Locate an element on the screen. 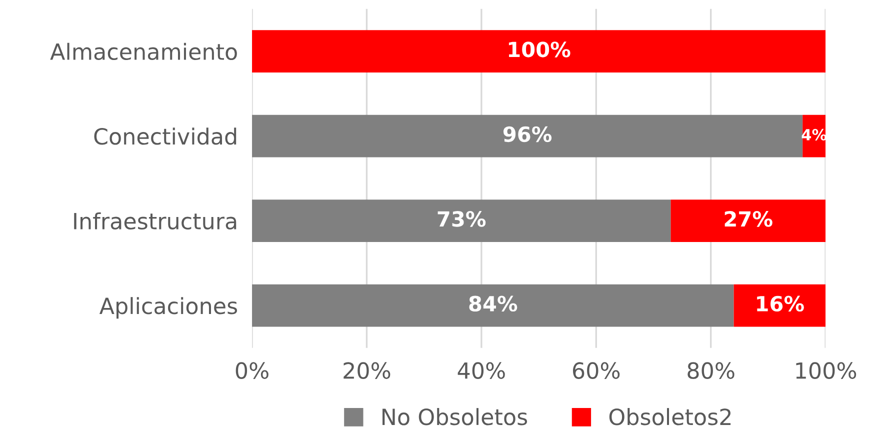  data-label: 84% is located at coordinates (493, 304).